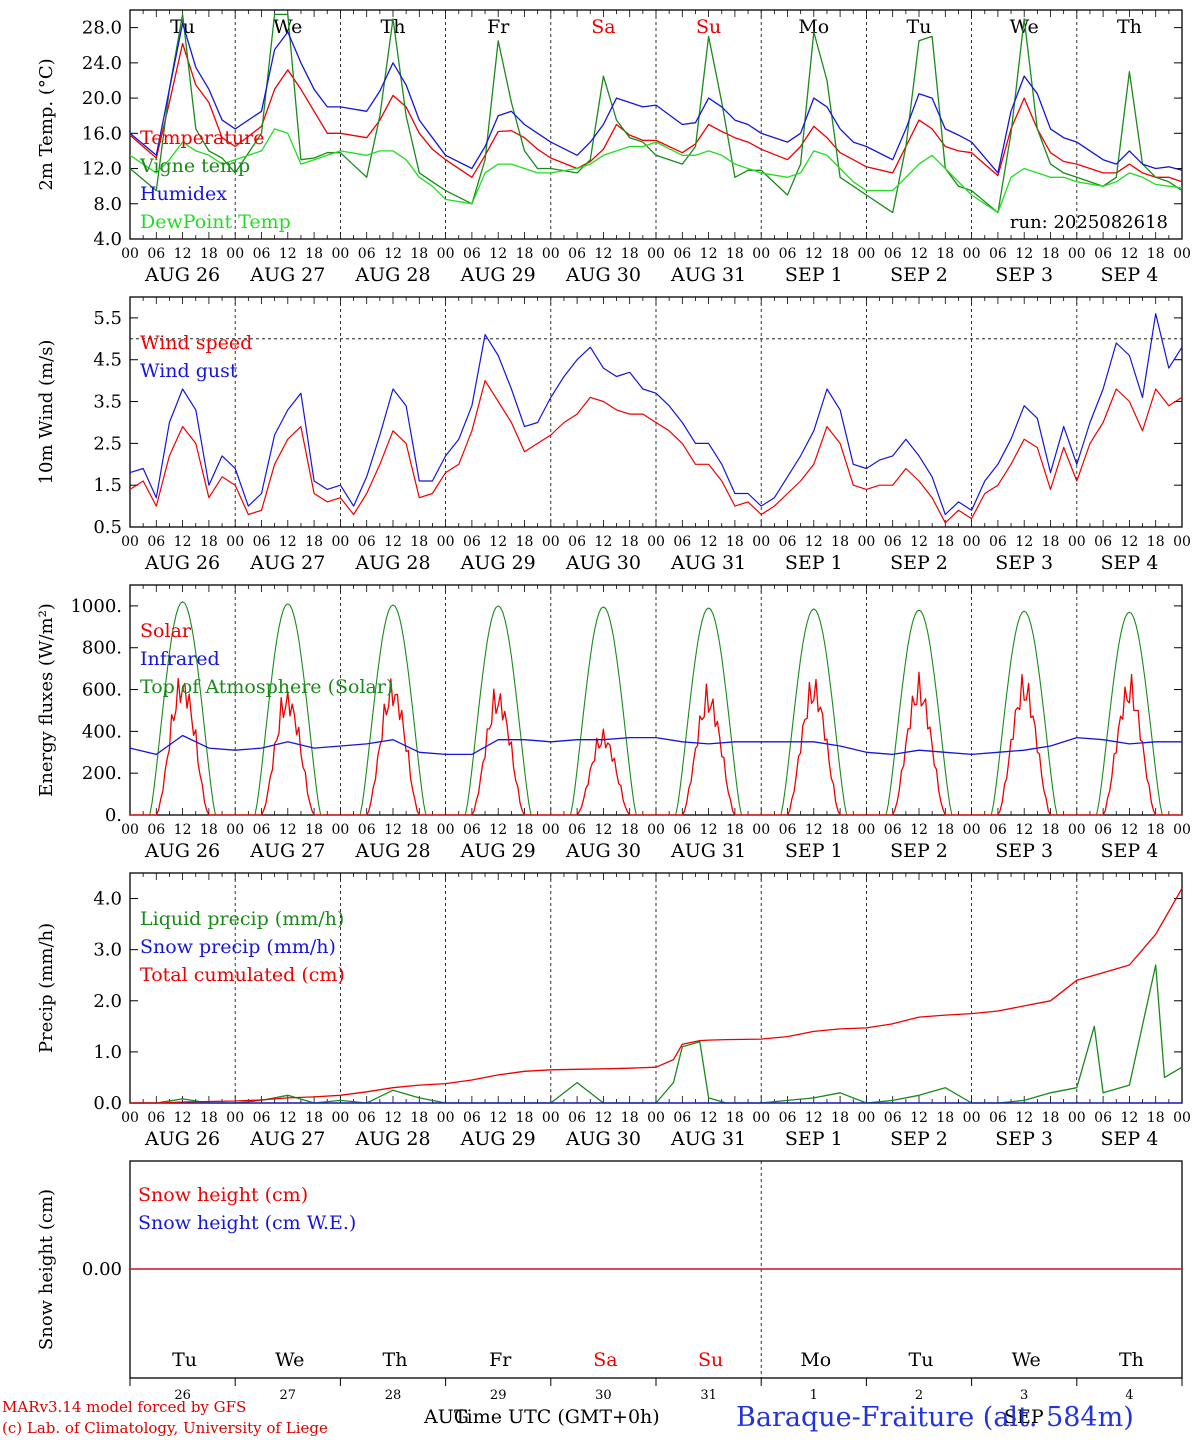 This screenshot has height=1440, width=1194. Describe the element at coordinates (182, 1395) in the screenshot. I see `day-number: 26` at that location.